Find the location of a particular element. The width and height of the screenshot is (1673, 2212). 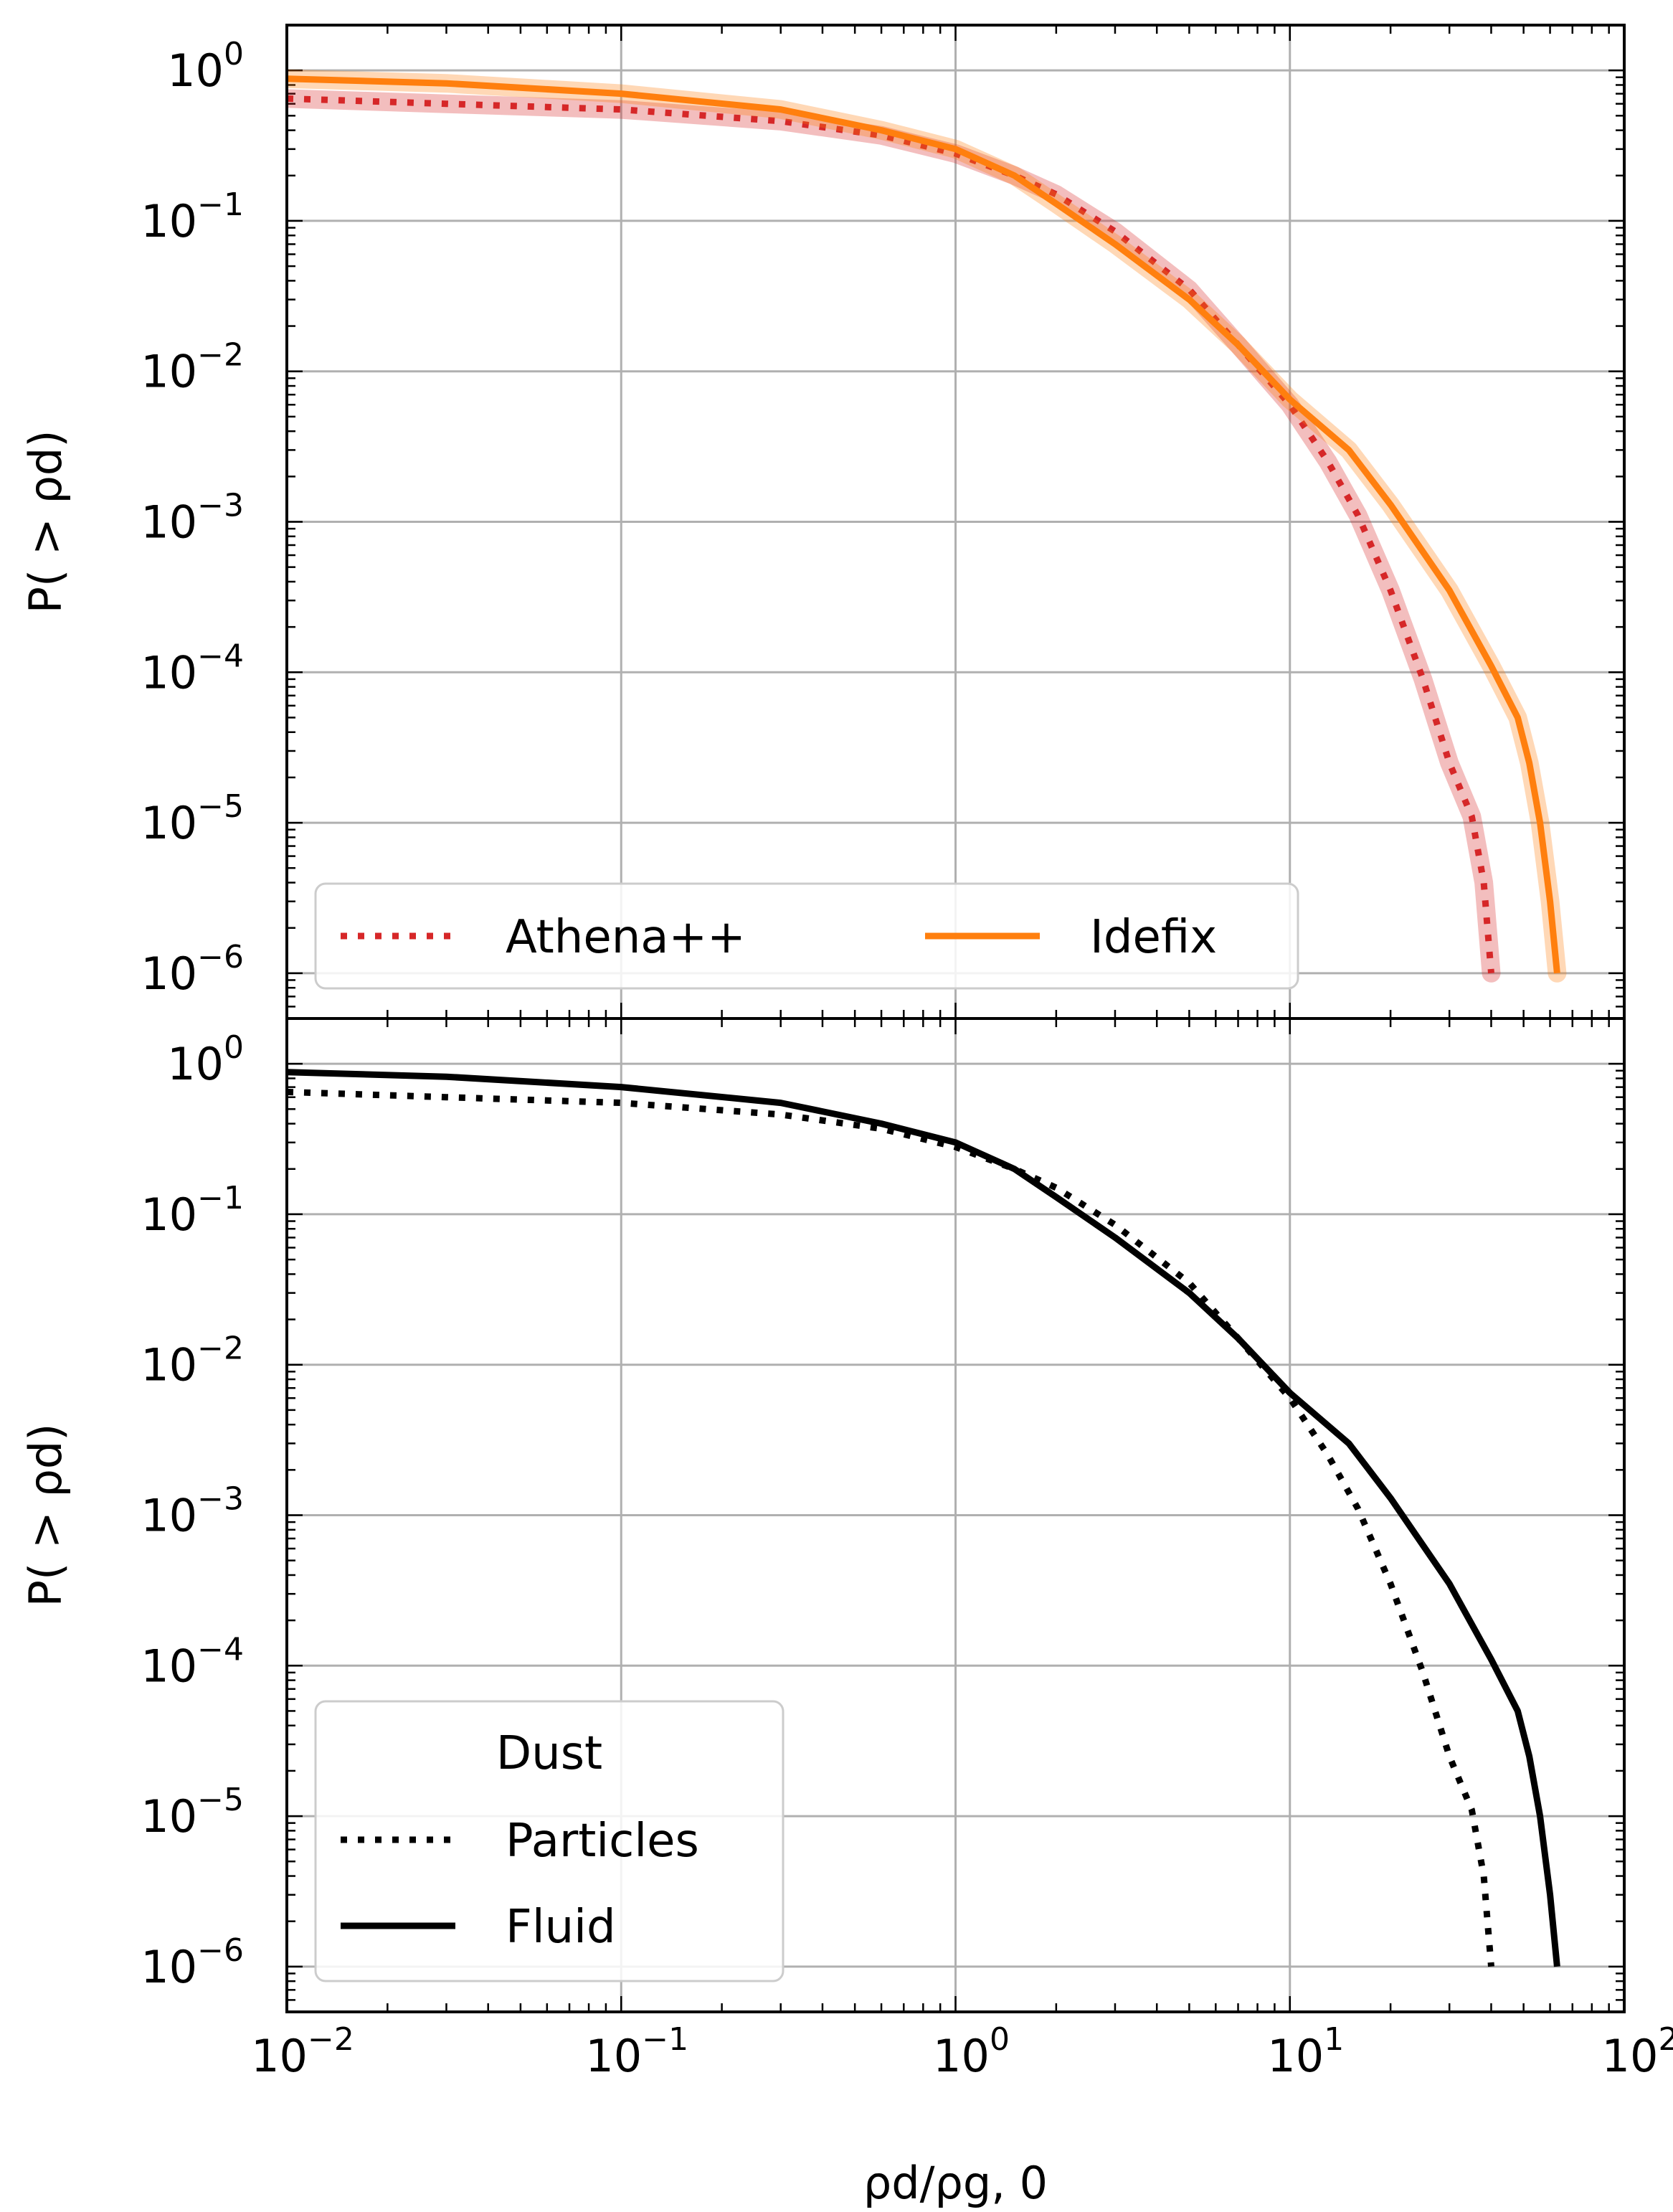

x-tick-label-exp: 0 is located at coordinates (1000, 2039).